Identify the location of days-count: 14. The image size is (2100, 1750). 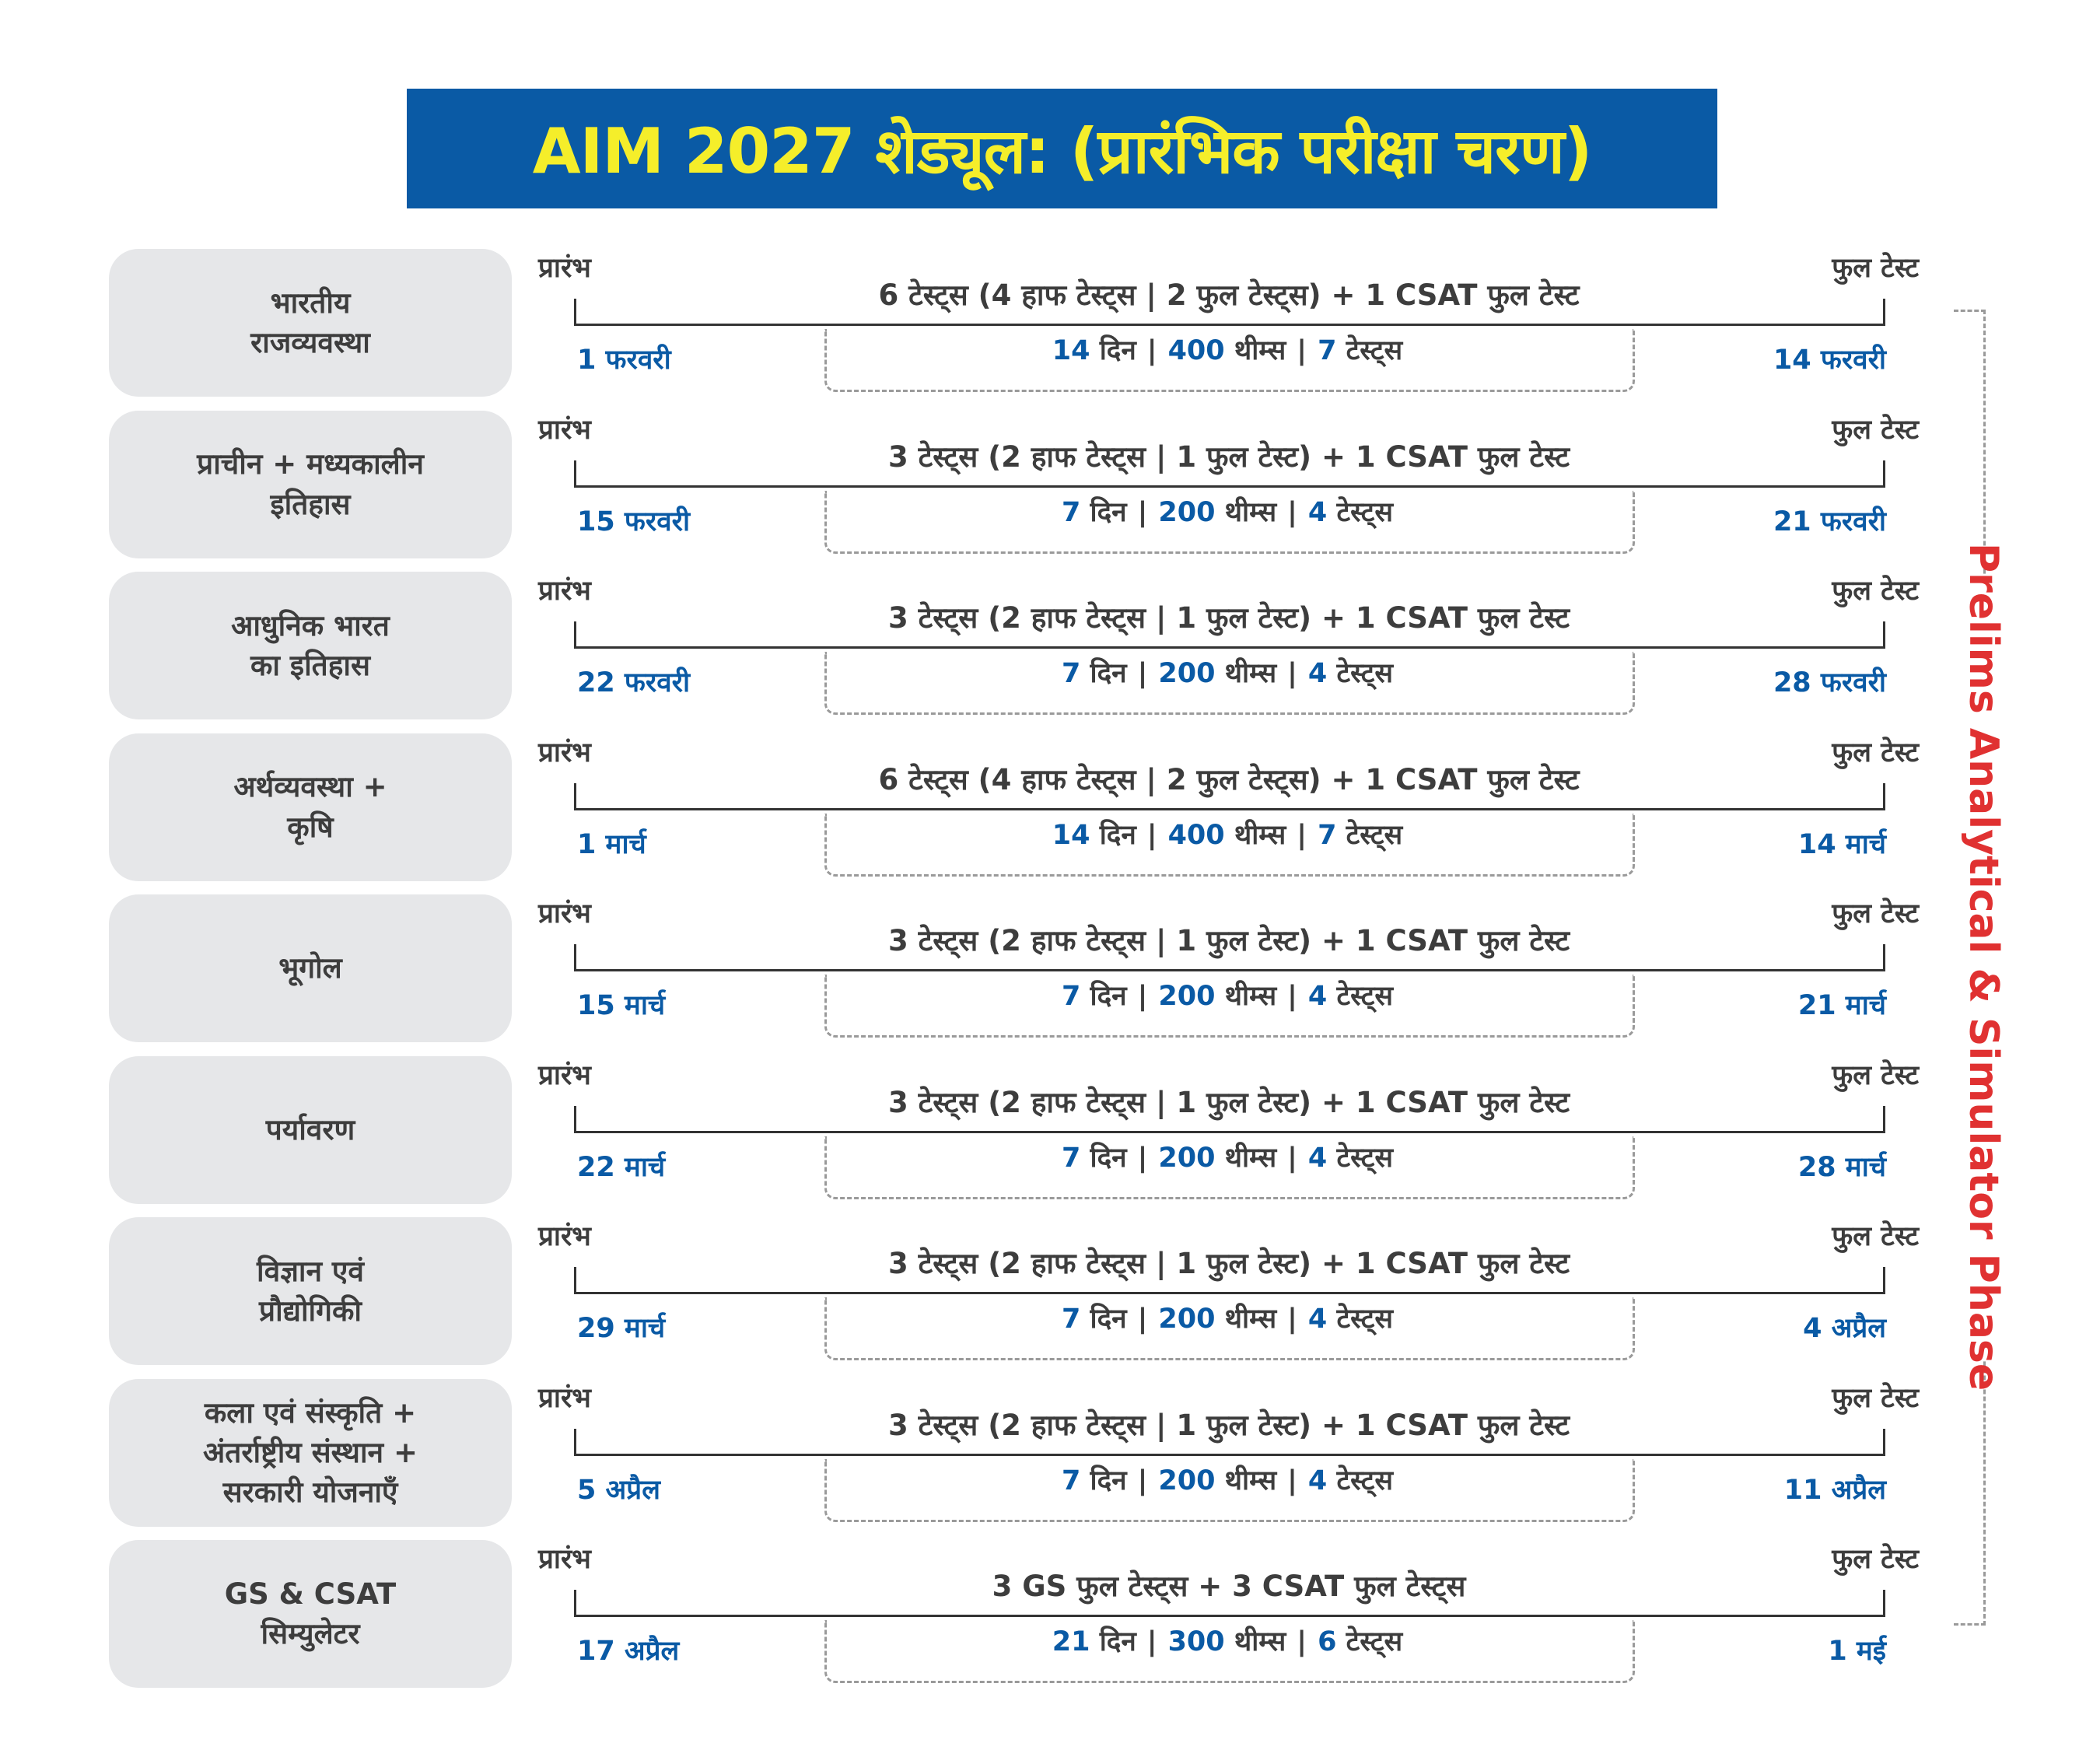
(1071, 350).